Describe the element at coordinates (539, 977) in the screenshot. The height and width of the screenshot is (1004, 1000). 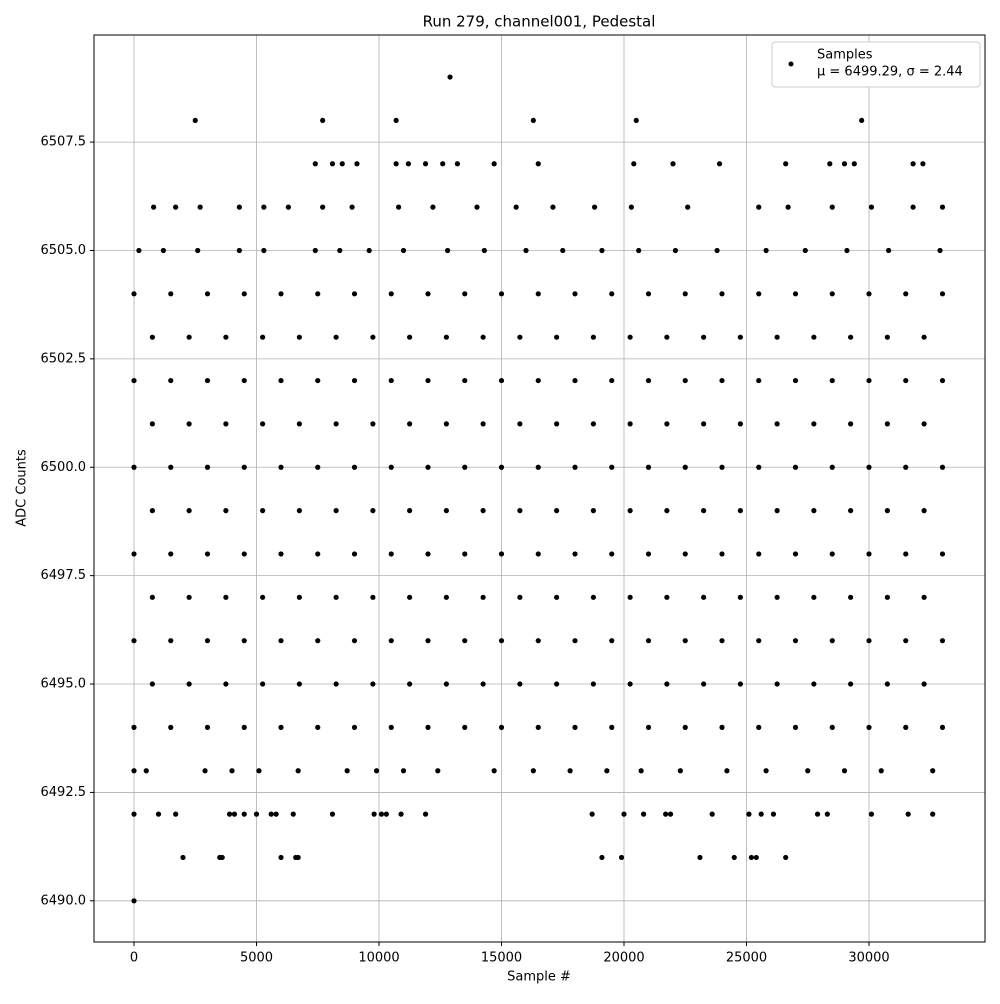
I see `x-axis-label: Sample #` at that location.